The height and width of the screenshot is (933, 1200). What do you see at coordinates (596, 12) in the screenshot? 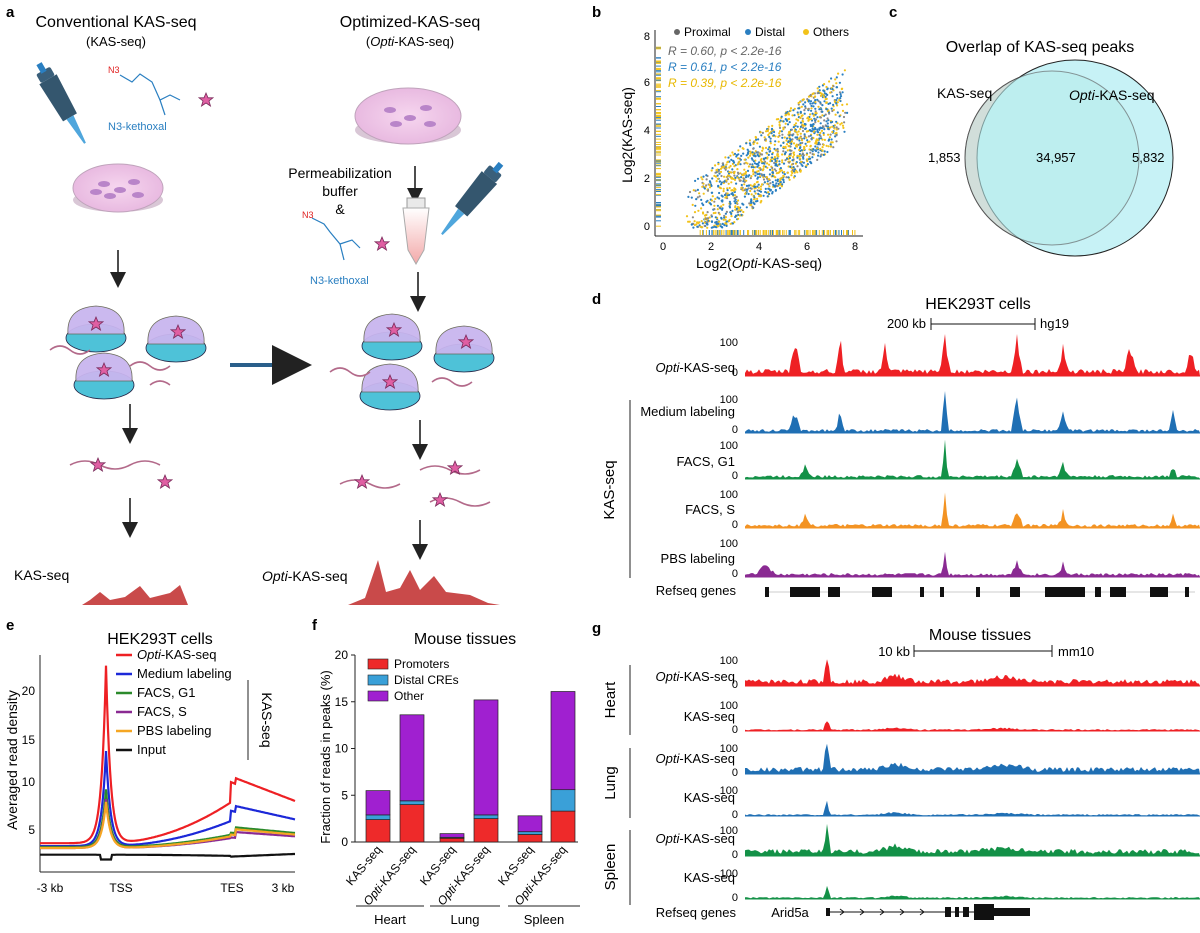
I see `panel-b-label: b` at bounding box center [596, 12].